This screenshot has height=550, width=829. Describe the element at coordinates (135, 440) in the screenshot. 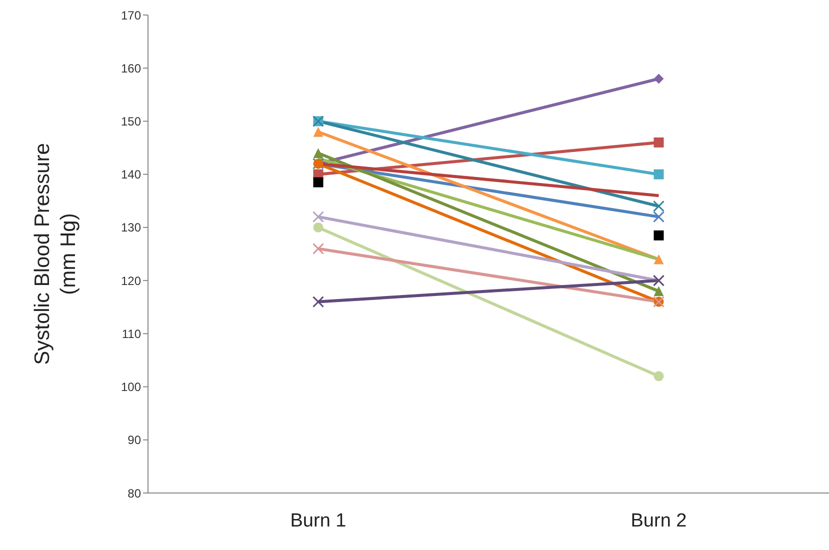

I see `y-tick-label: 90` at that location.